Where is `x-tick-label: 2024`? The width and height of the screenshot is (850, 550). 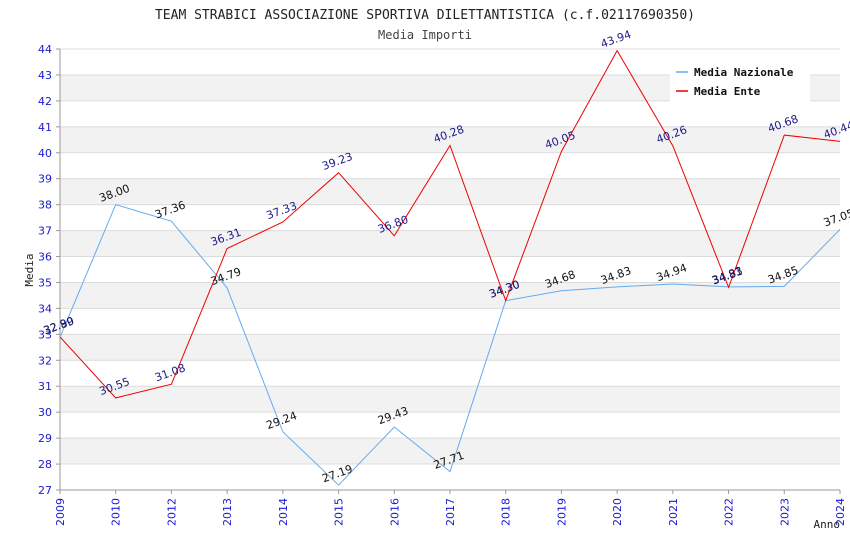
x-tick-label: 2024 is located at coordinates (840, 512).